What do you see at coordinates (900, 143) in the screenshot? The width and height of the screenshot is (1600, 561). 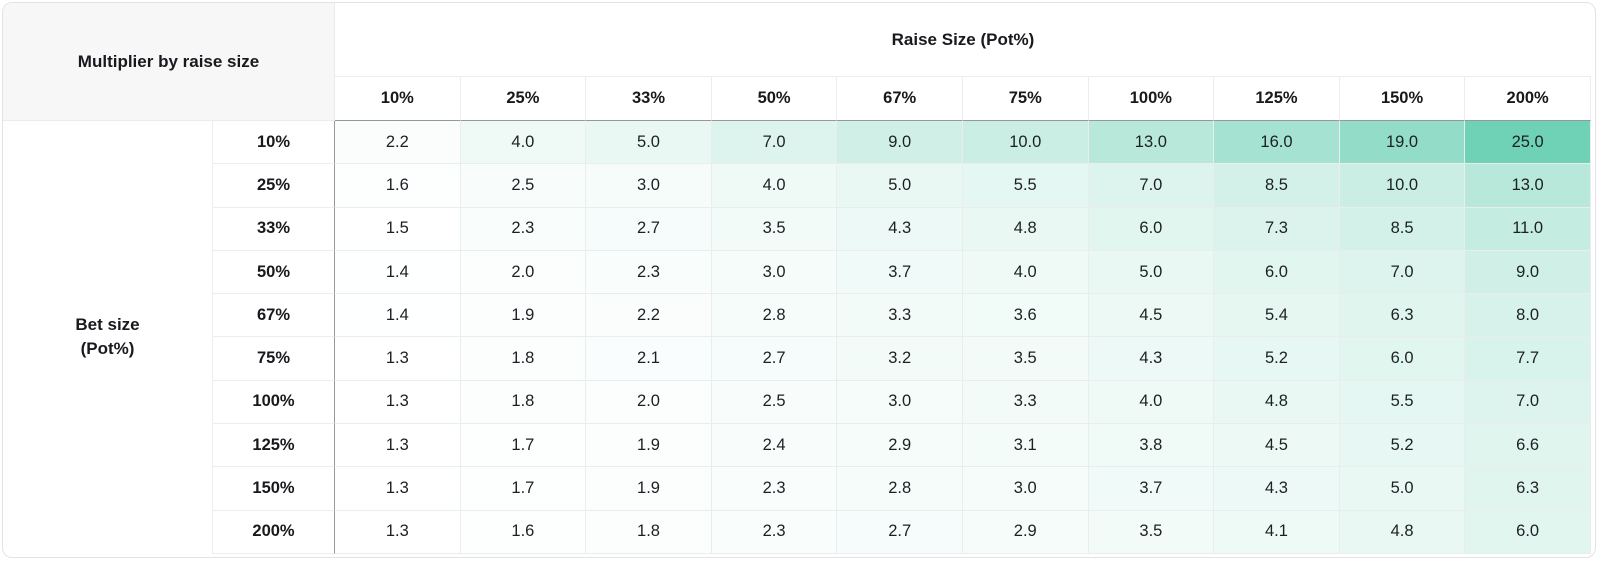 I see `matrix-cell: 9.0` at bounding box center [900, 143].